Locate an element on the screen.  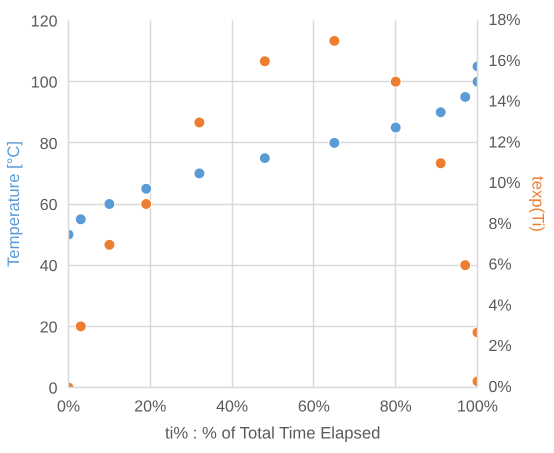
y-tick-label: 40 is located at coordinates (49, 267).